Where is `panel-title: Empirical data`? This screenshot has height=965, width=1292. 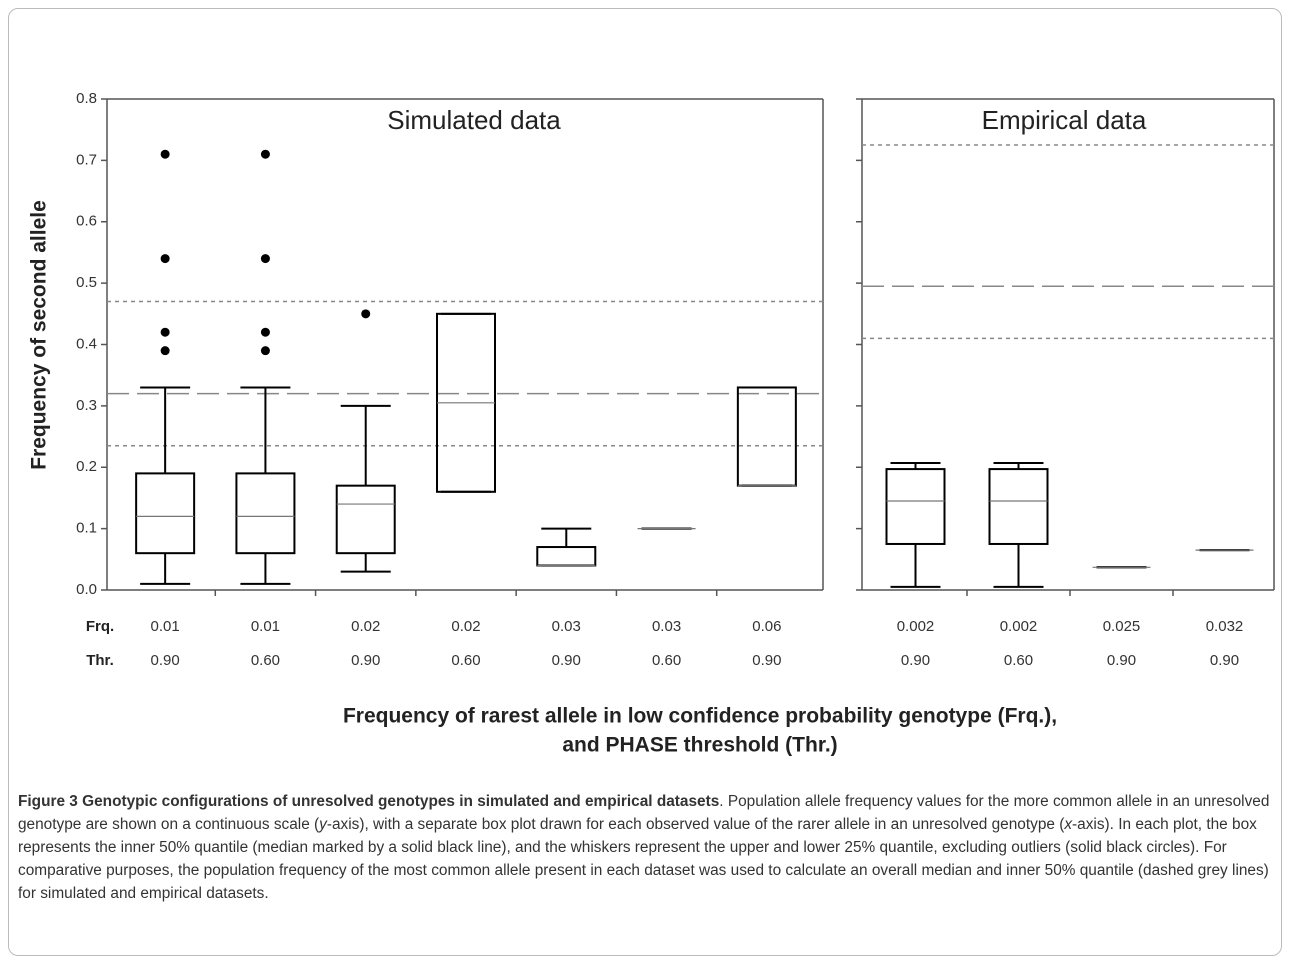
panel-title: Empirical data is located at coordinates (1064, 120).